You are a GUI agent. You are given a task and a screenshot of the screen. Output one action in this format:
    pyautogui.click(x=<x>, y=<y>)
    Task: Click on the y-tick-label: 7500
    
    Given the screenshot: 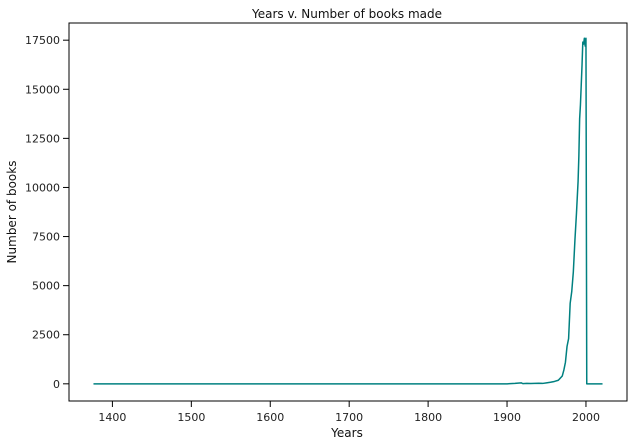 What is the action you would take?
    pyautogui.click(x=46, y=237)
    